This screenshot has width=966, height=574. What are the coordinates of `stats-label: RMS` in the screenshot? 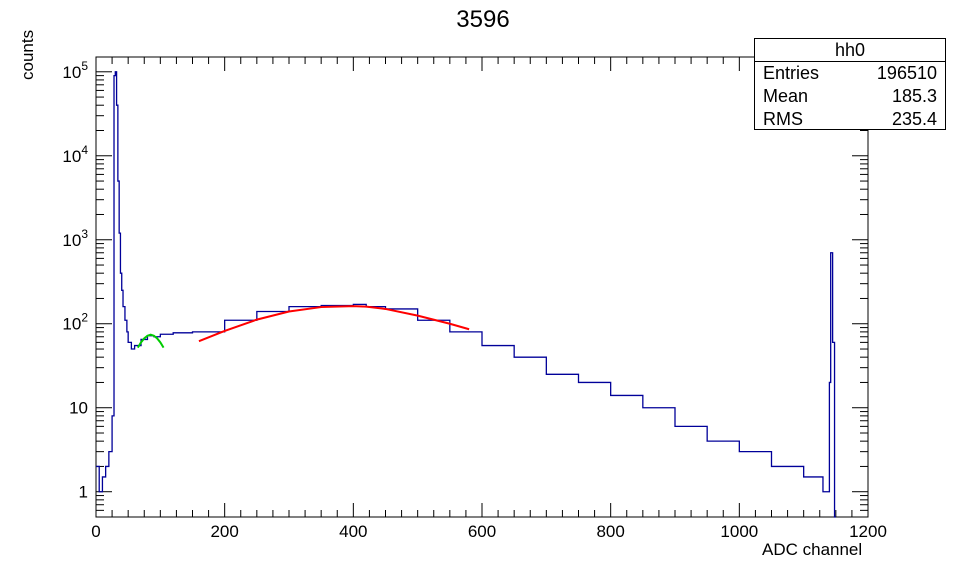 It's located at (783, 119).